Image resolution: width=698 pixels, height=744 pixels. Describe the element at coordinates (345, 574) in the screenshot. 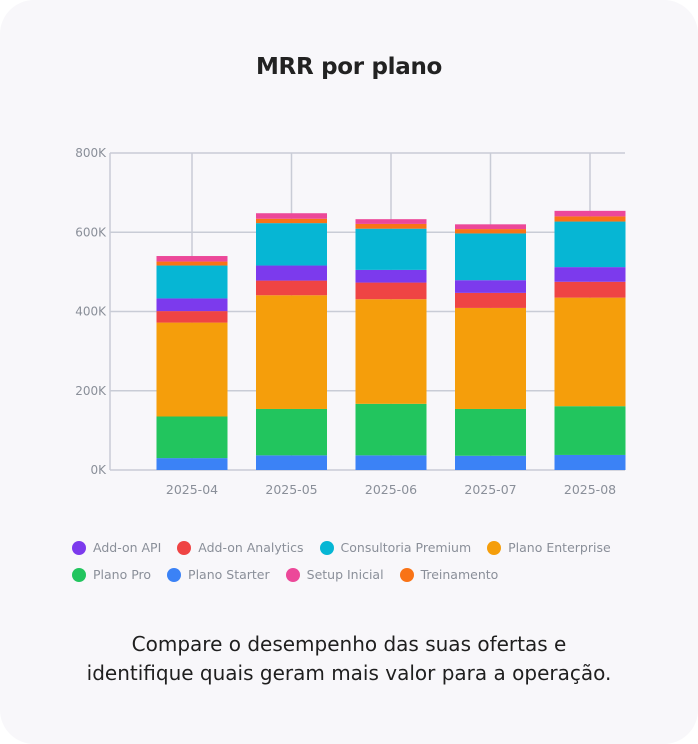

I see `legend-label: Setup Inicial` at that location.